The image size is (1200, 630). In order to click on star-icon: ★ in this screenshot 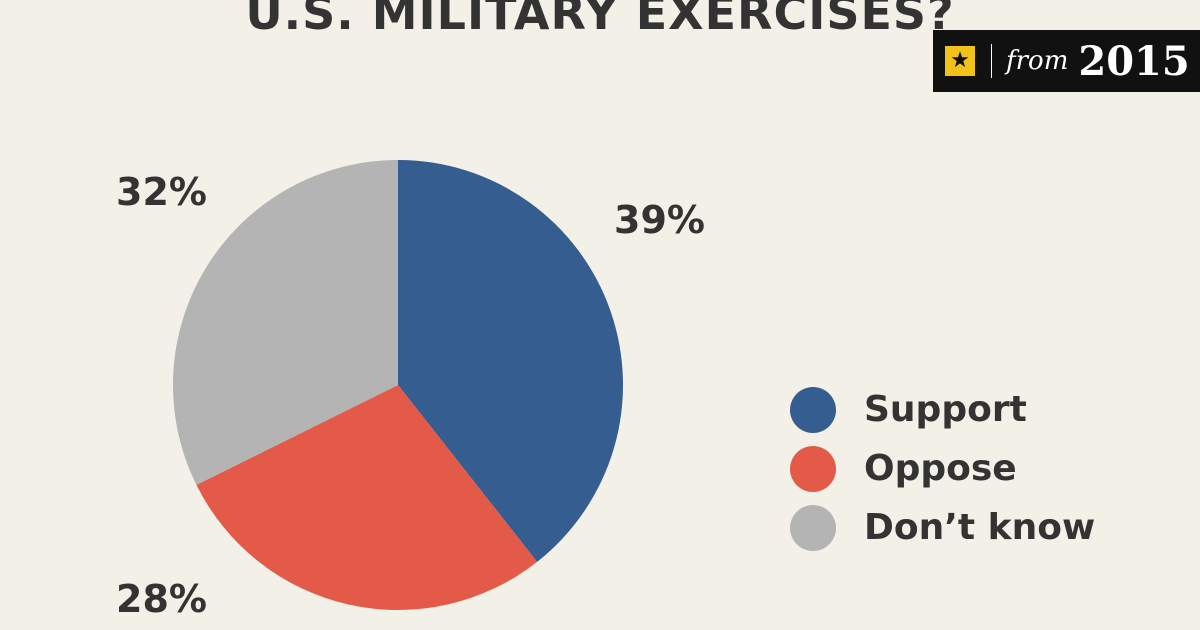, I will do `click(960, 61)`.